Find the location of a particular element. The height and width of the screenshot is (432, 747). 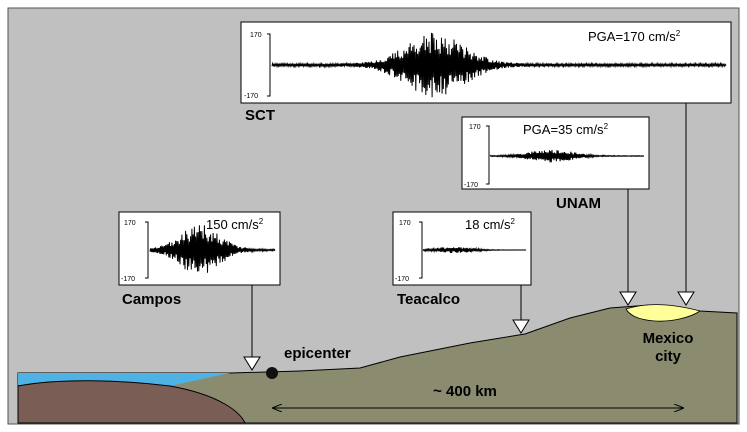

city-label-line1: Mexico is located at coordinates (668, 338).